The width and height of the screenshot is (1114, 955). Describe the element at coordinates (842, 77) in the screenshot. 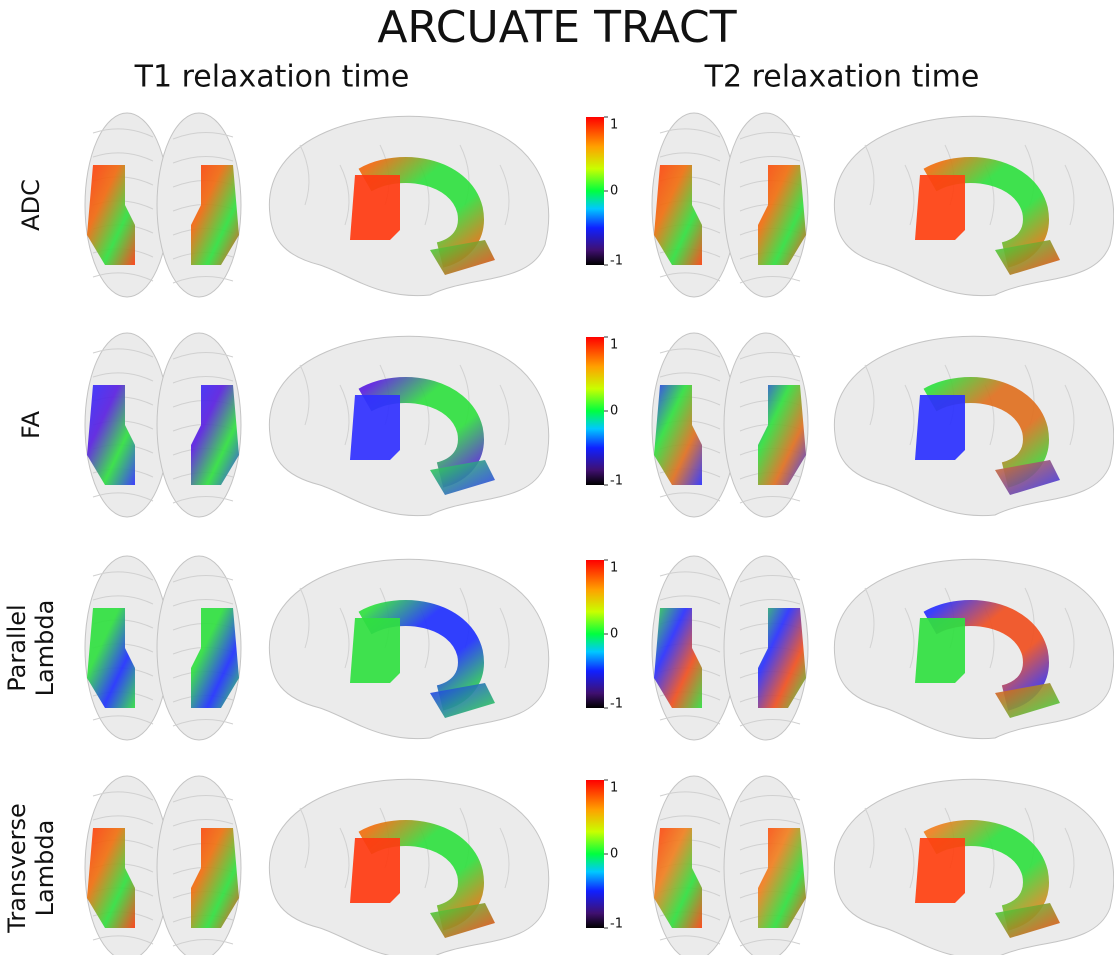

I see `column-header: T2 relaxation time` at that location.